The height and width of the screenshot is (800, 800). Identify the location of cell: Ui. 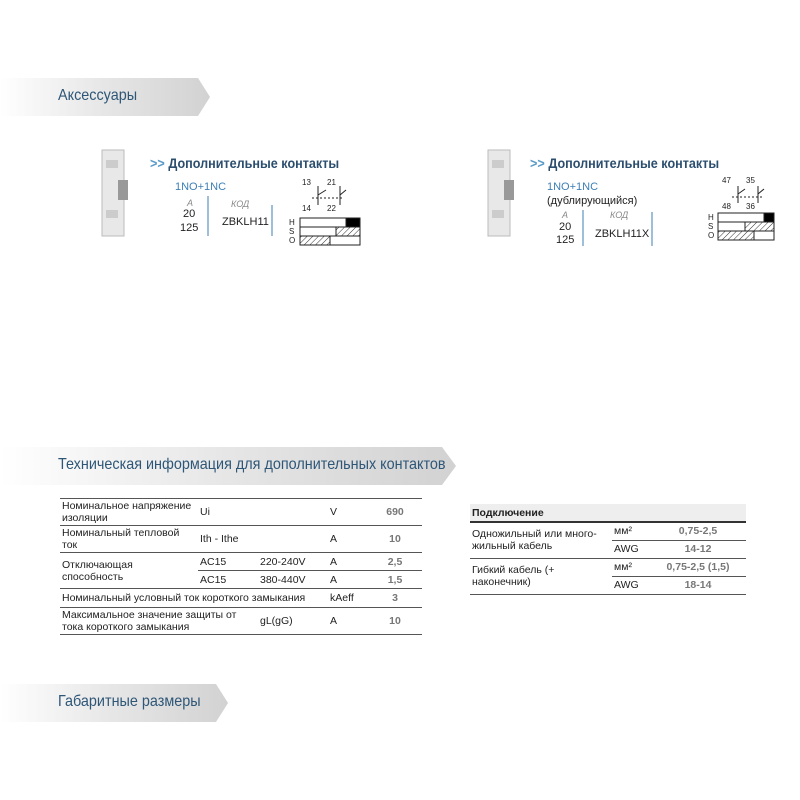
(205, 512).